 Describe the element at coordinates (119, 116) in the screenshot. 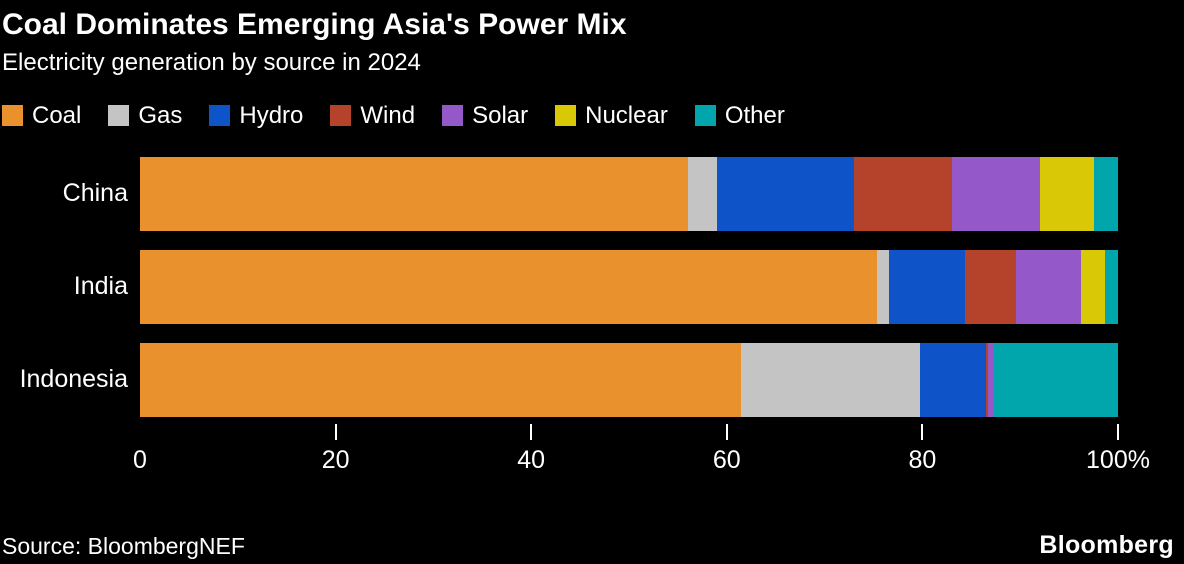

I see `legend-swatch-gas` at that location.